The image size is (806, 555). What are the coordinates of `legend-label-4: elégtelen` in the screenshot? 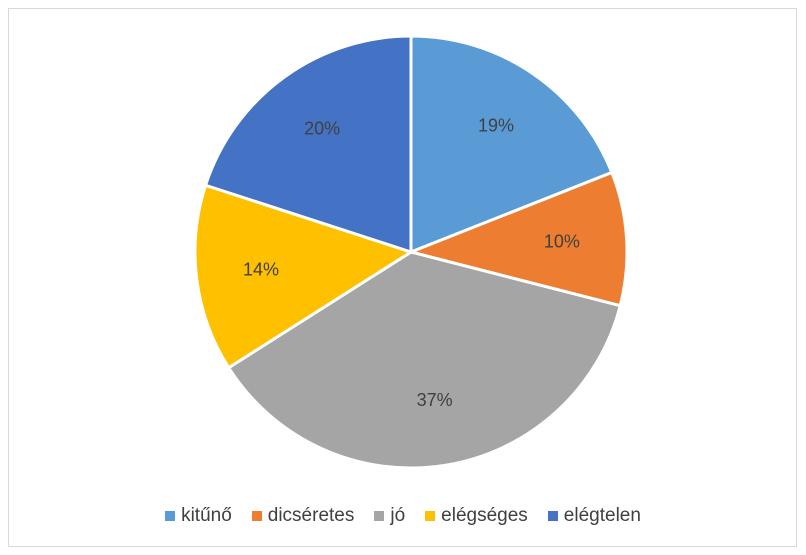 It's located at (602, 515).